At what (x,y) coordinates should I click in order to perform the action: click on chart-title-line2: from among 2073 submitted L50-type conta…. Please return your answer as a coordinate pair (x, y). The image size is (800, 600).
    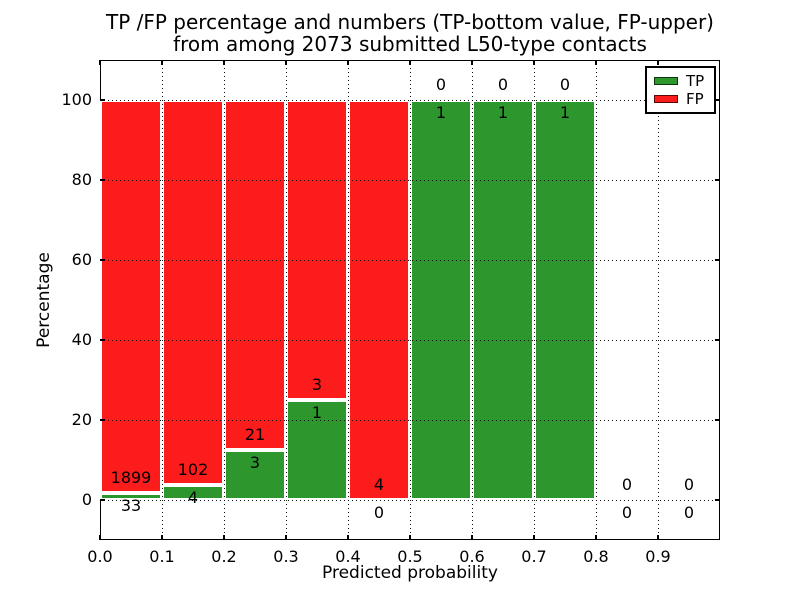
    Looking at the image, I should click on (410, 44).